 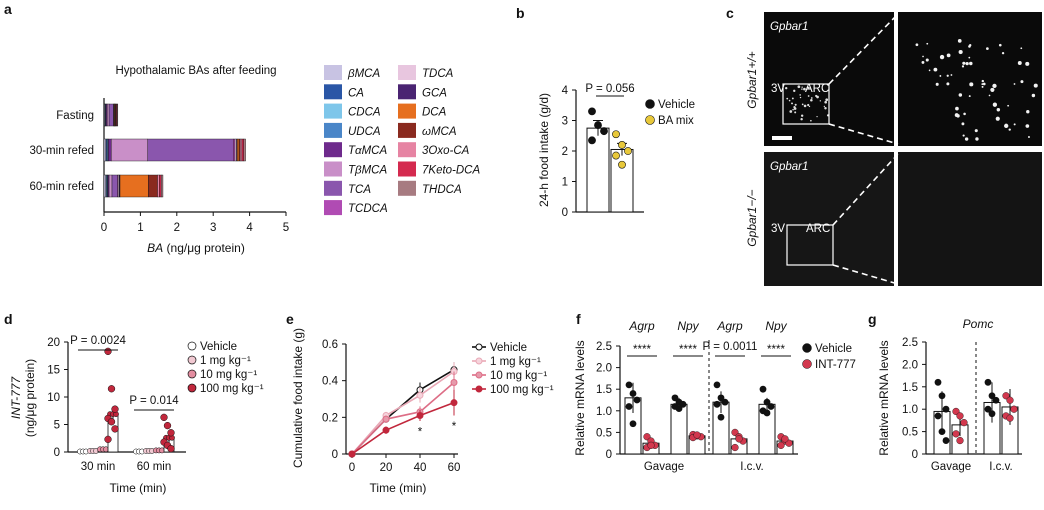 What do you see at coordinates (609, 455) in the screenshot?
I see `f-y-tick-label: 0` at bounding box center [609, 455].